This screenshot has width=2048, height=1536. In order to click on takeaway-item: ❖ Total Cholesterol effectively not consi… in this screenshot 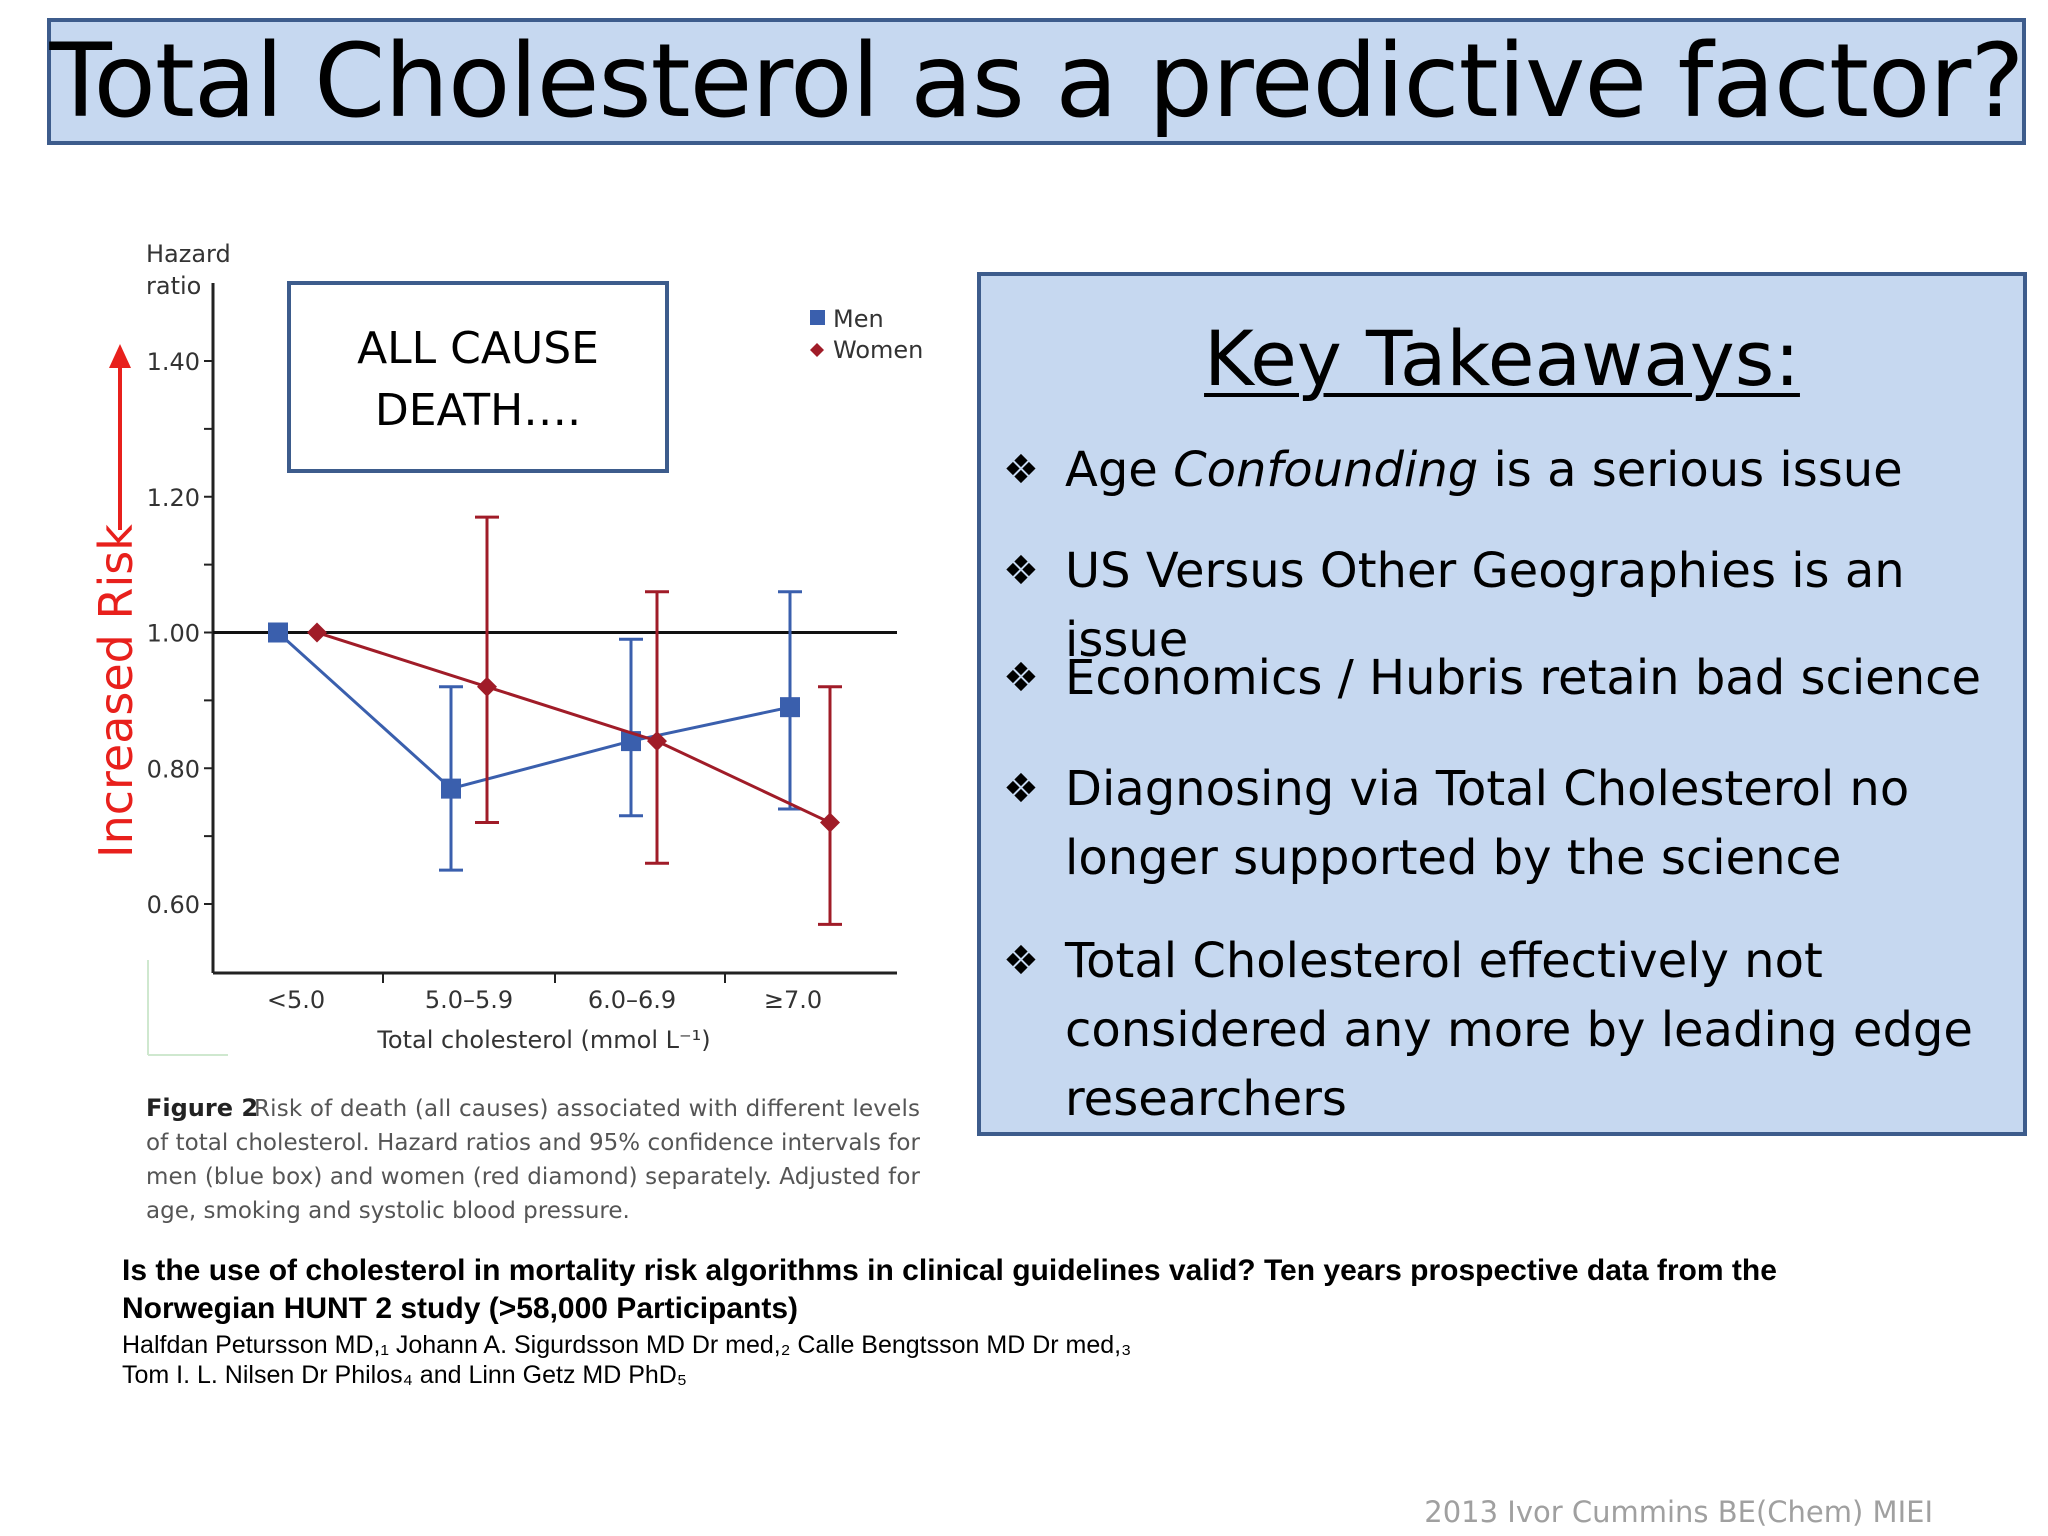, I will do `click(1508, 1030)`.